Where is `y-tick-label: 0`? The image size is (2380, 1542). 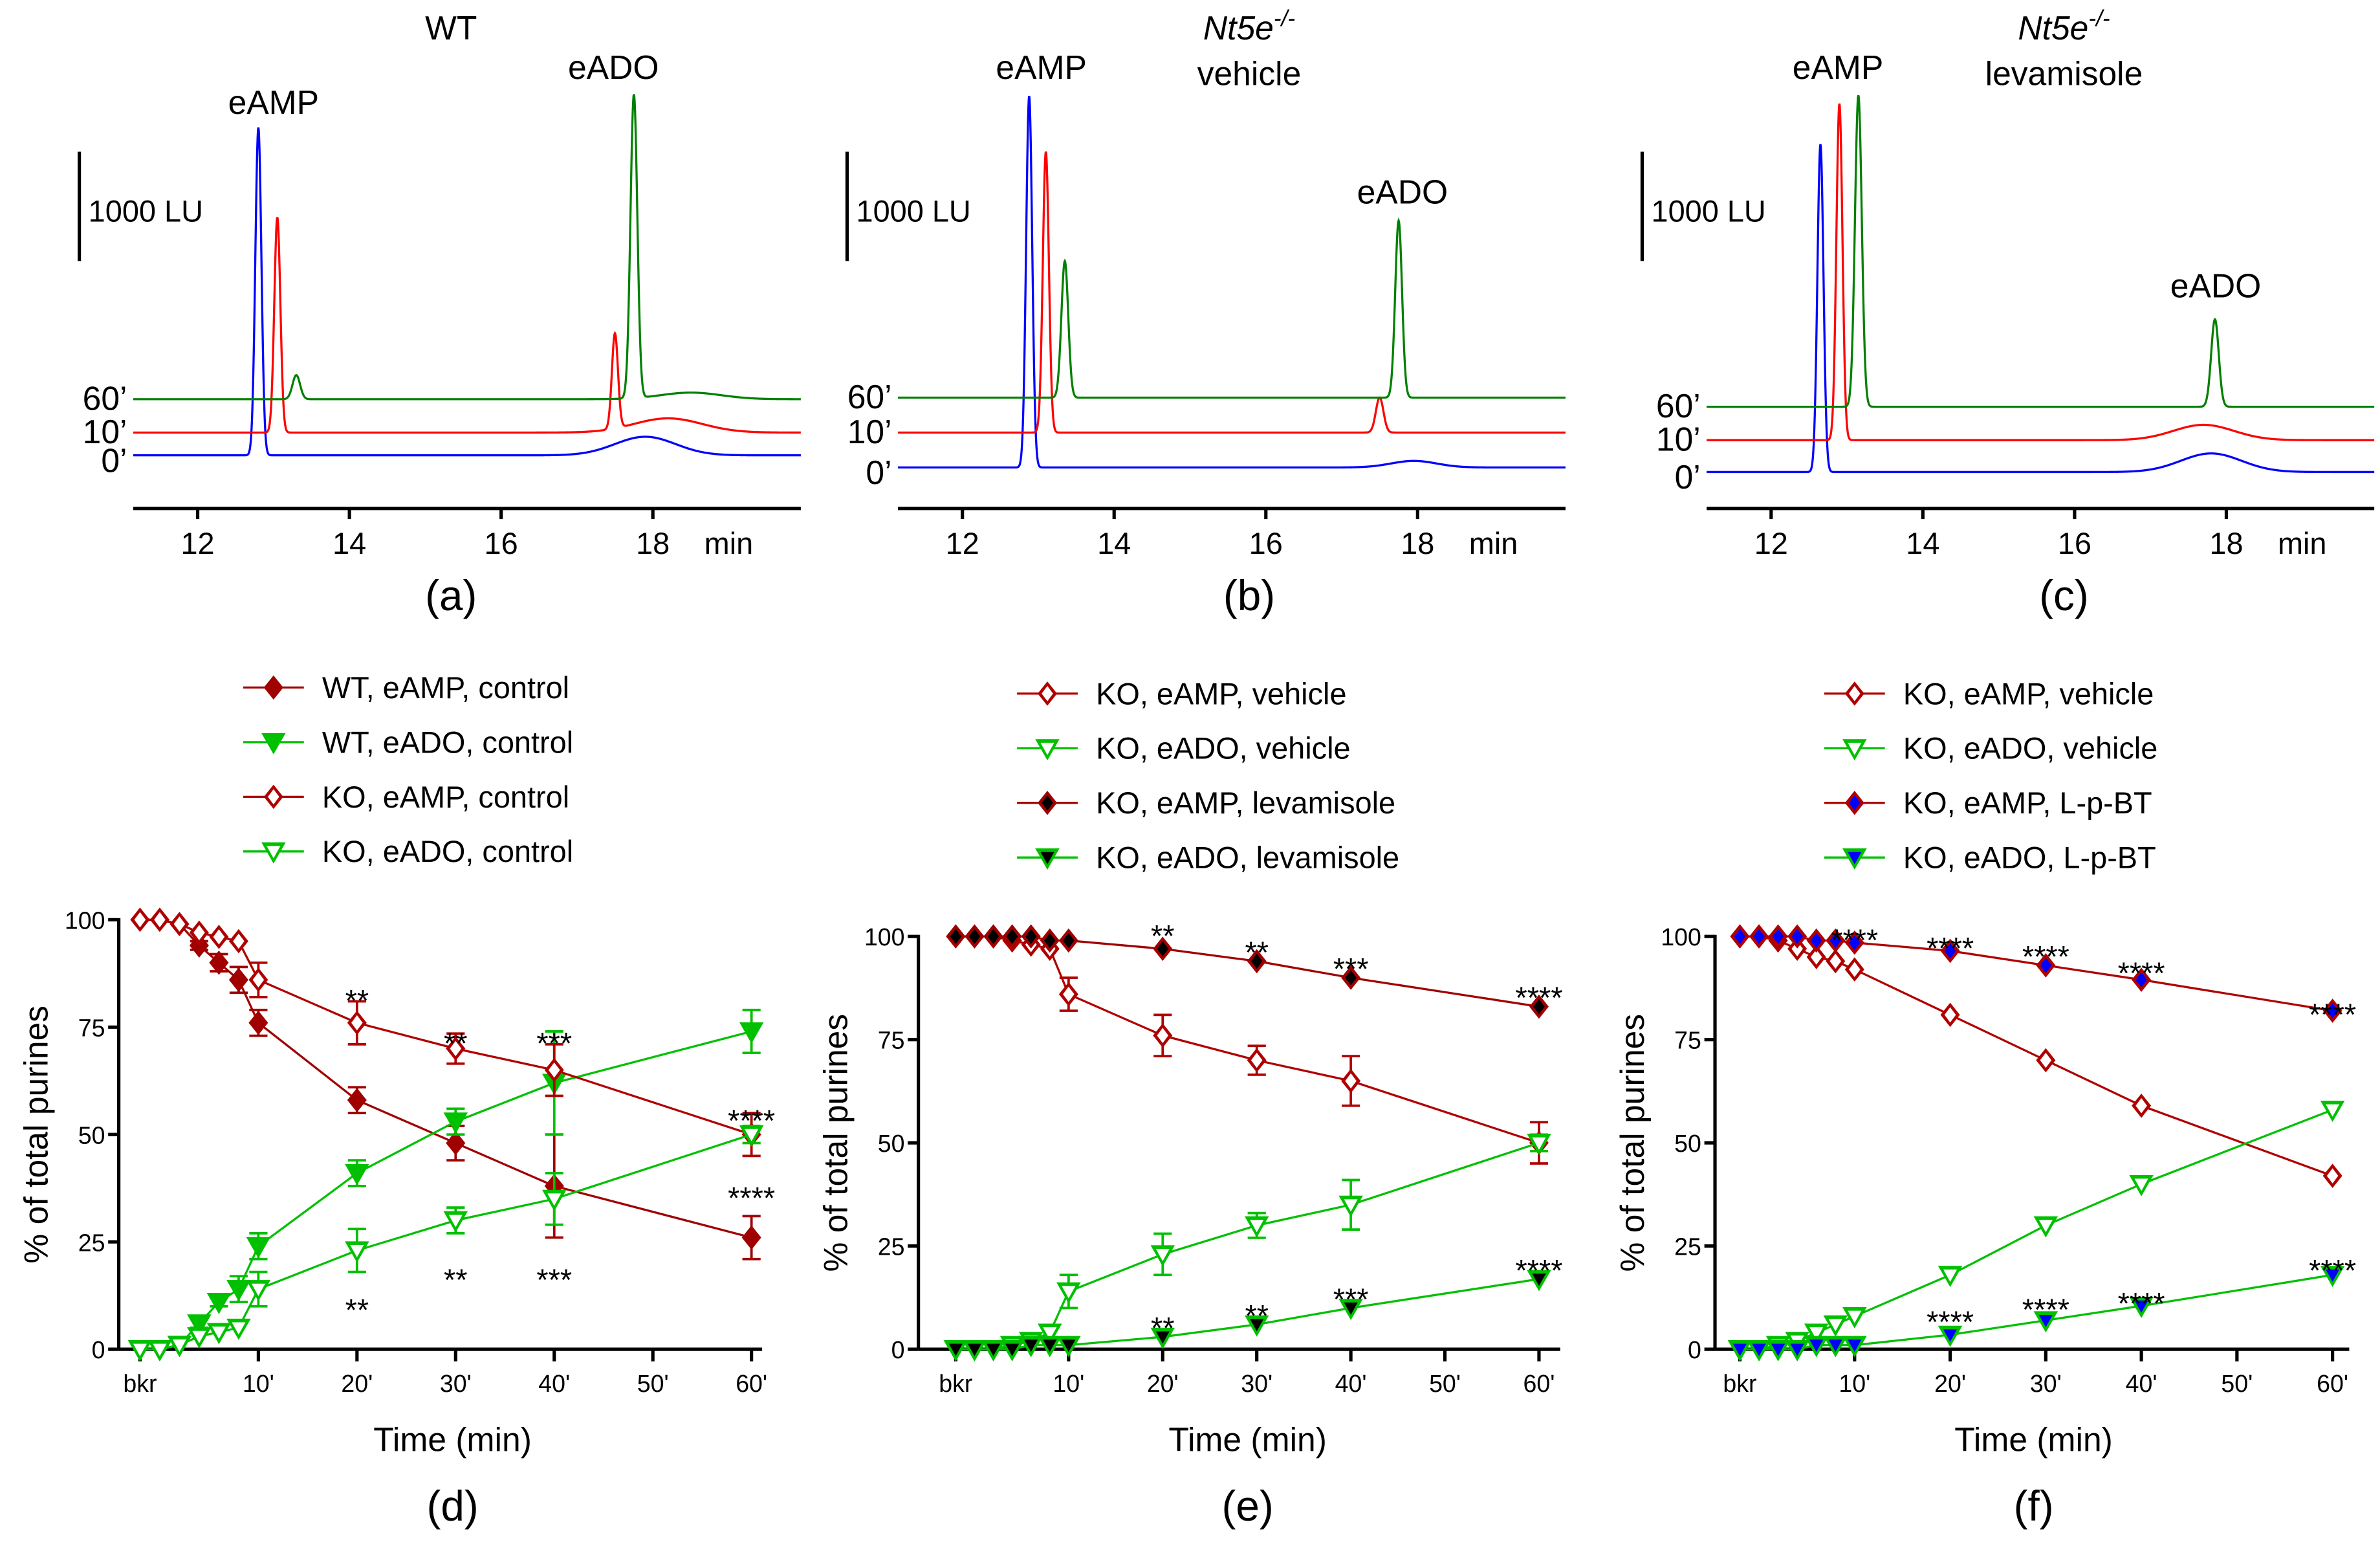 y-tick-label: 0 is located at coordinates (1694, 1349).